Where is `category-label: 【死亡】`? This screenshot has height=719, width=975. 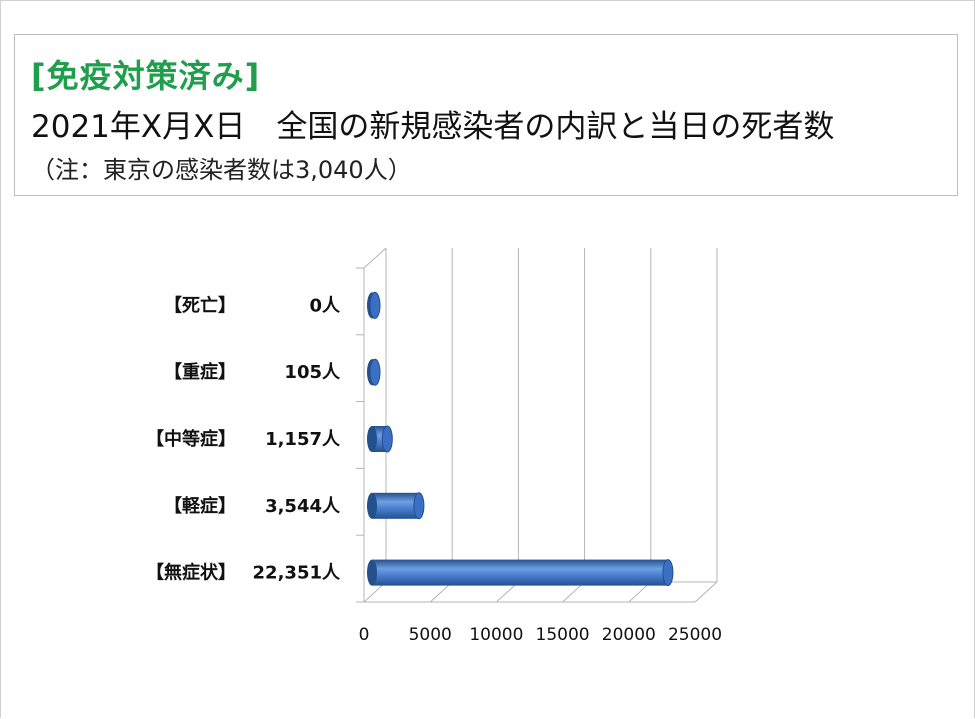
category-label: 【死亡】 is located at coordinates (200, 305).